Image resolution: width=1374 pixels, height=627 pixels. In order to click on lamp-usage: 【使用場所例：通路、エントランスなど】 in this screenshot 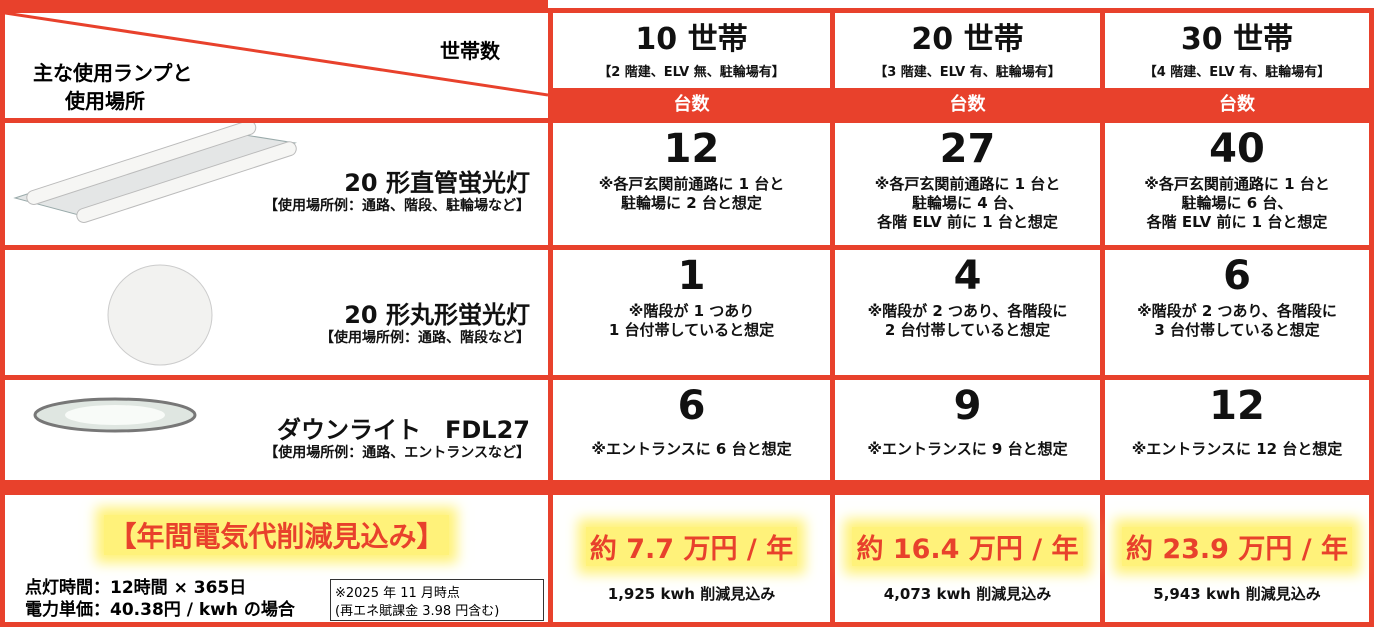, I will do `click(397, 453)`.